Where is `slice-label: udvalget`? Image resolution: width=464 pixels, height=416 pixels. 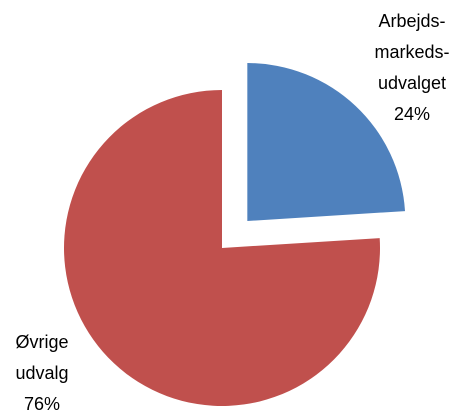 slice-label: udvalget is located at coordinates (412, 83).